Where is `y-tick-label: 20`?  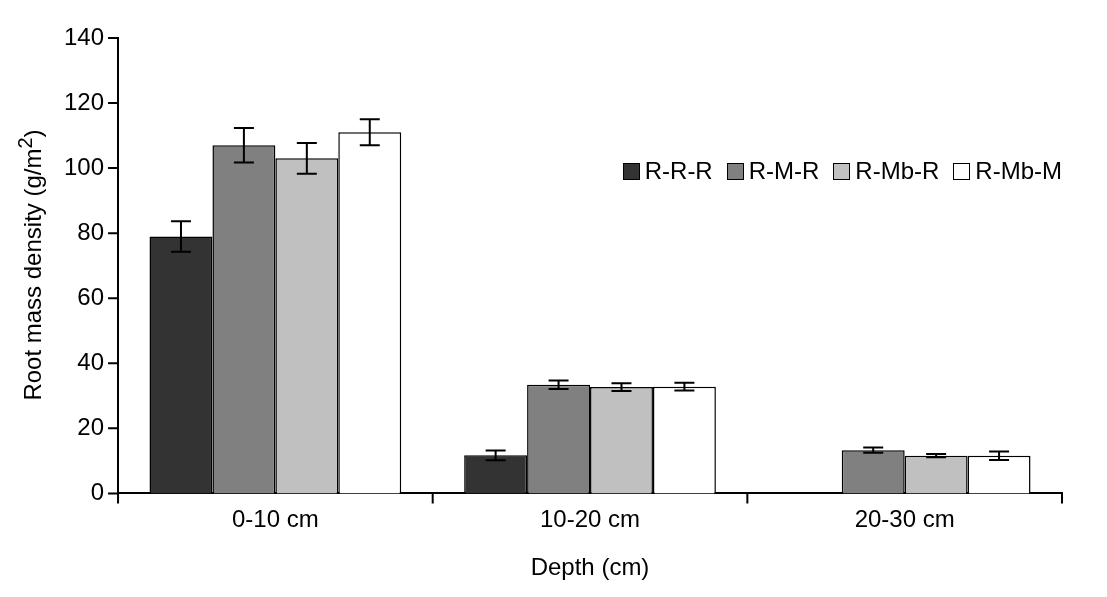 y-tick-label: 20 is located at coordinates (91, 426).